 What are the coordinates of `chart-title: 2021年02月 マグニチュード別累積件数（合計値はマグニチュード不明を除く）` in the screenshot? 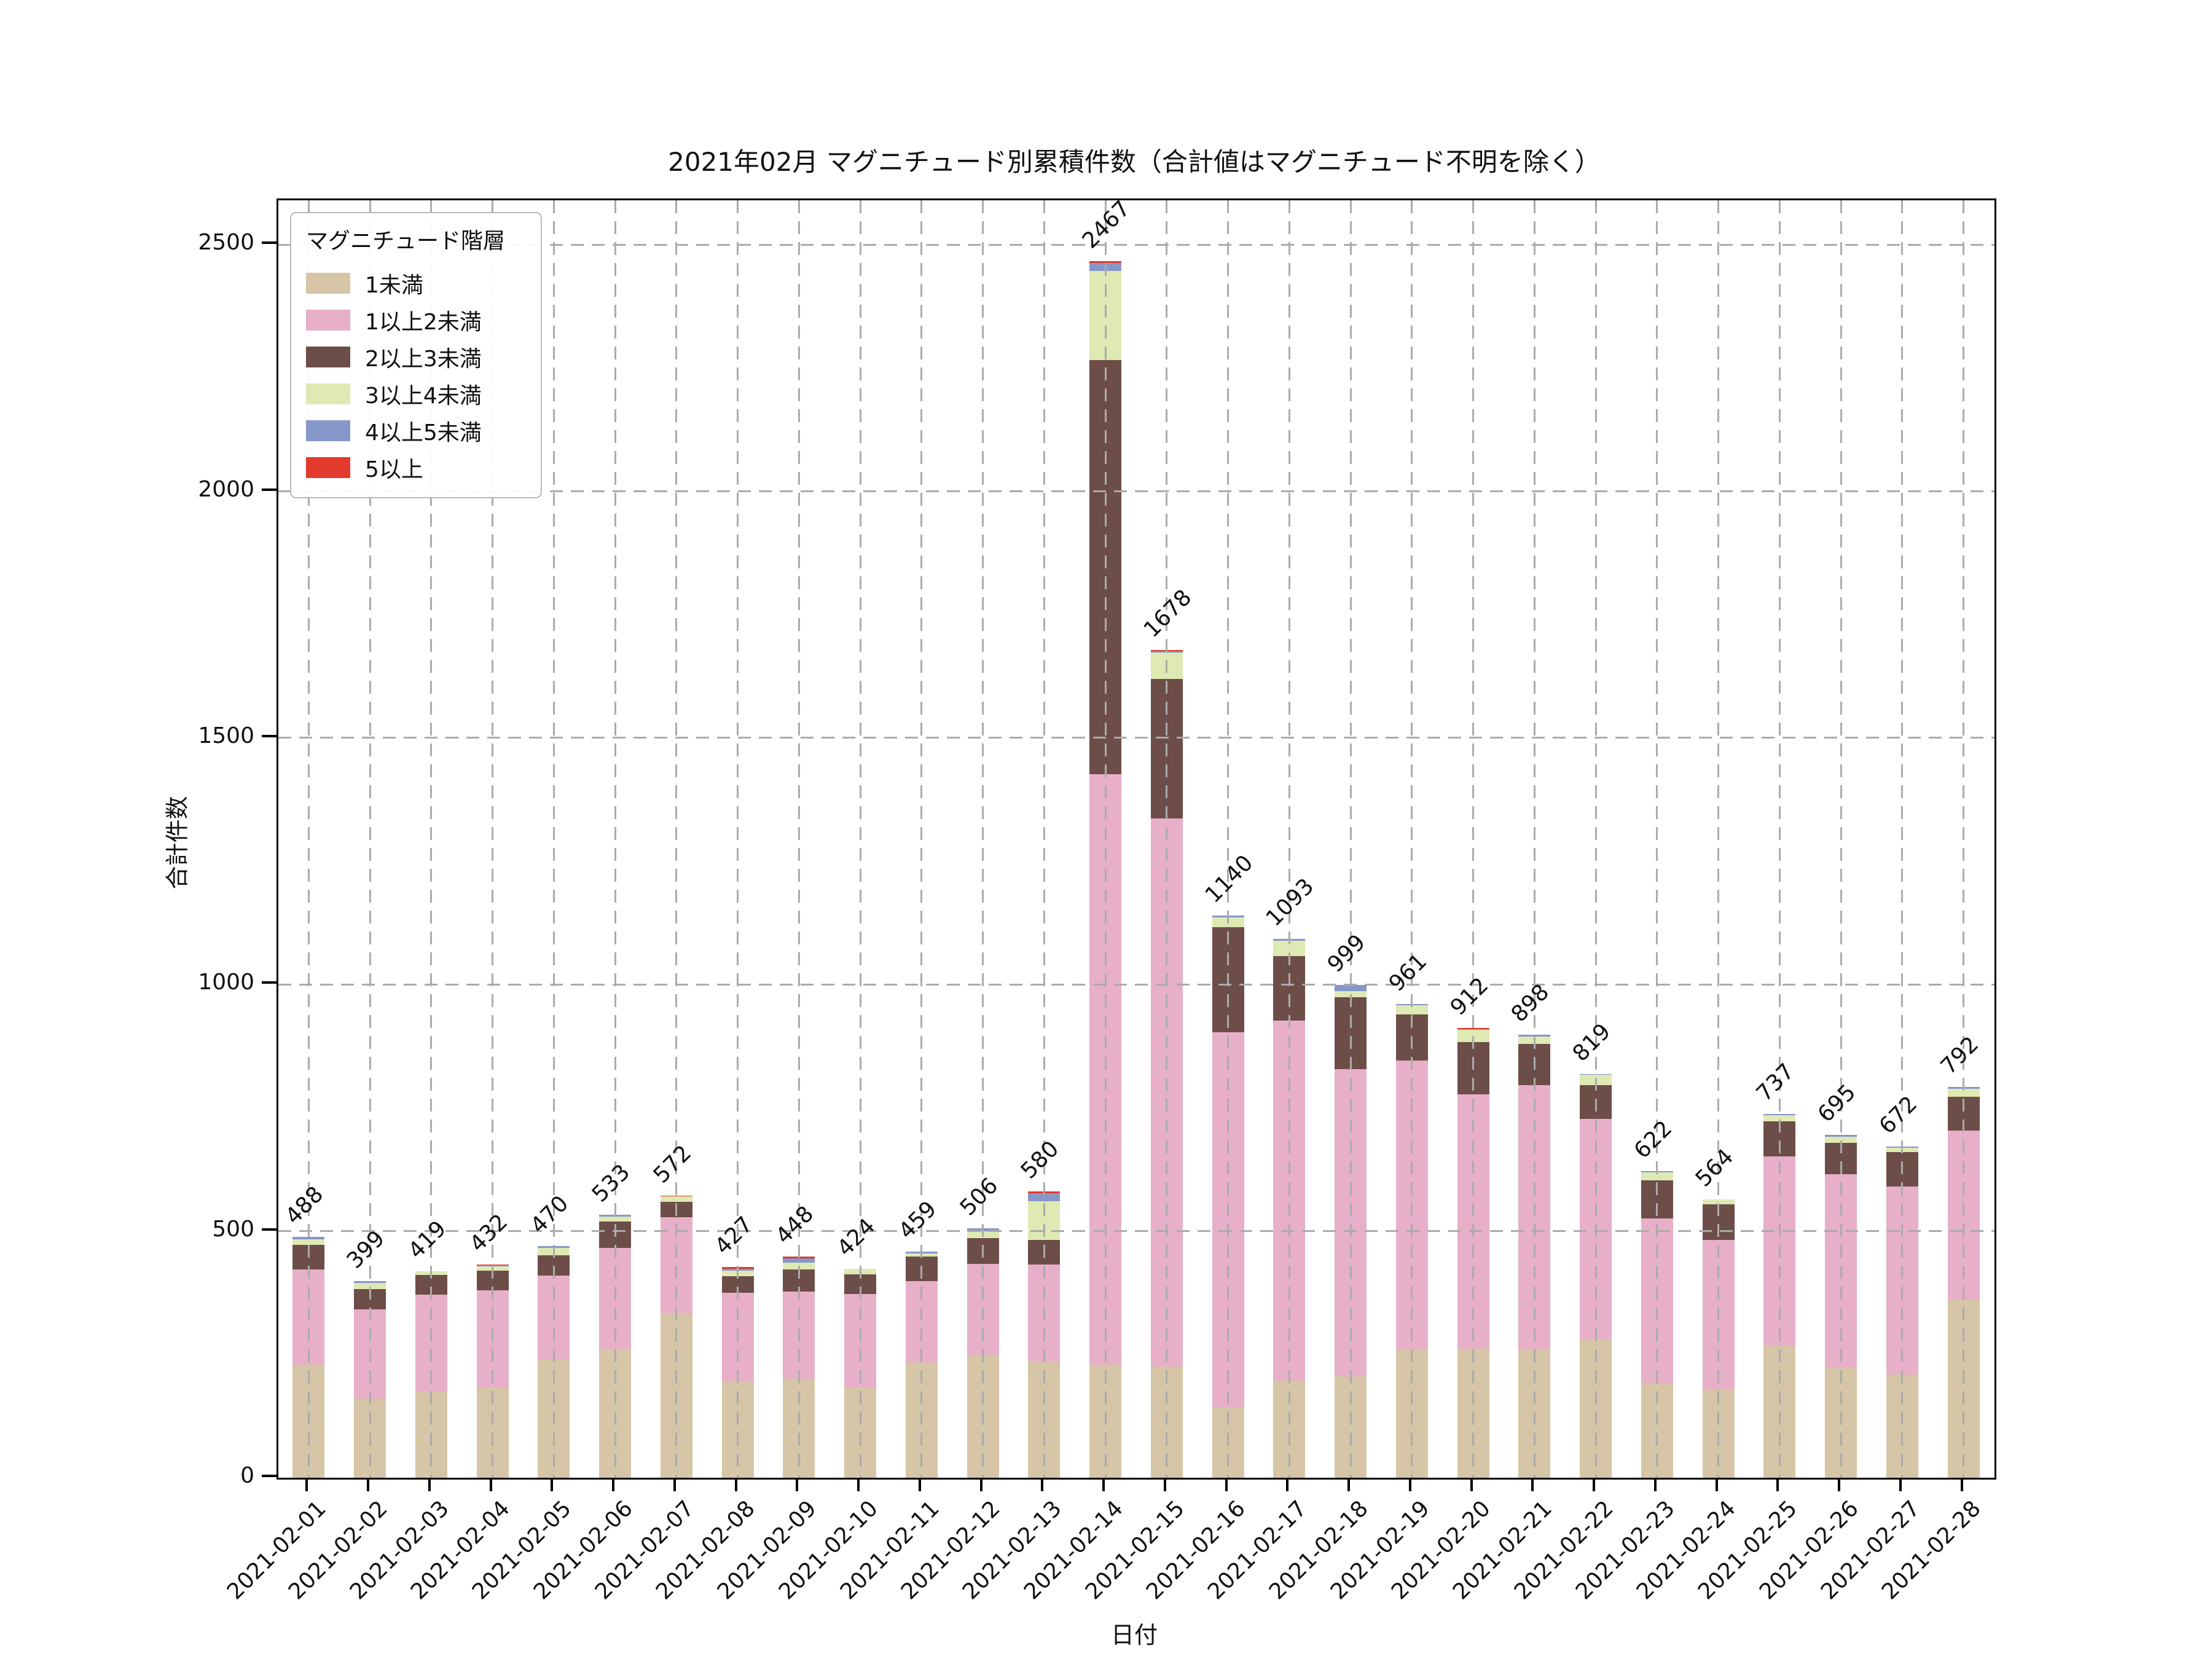 It's located at (1134, 162).